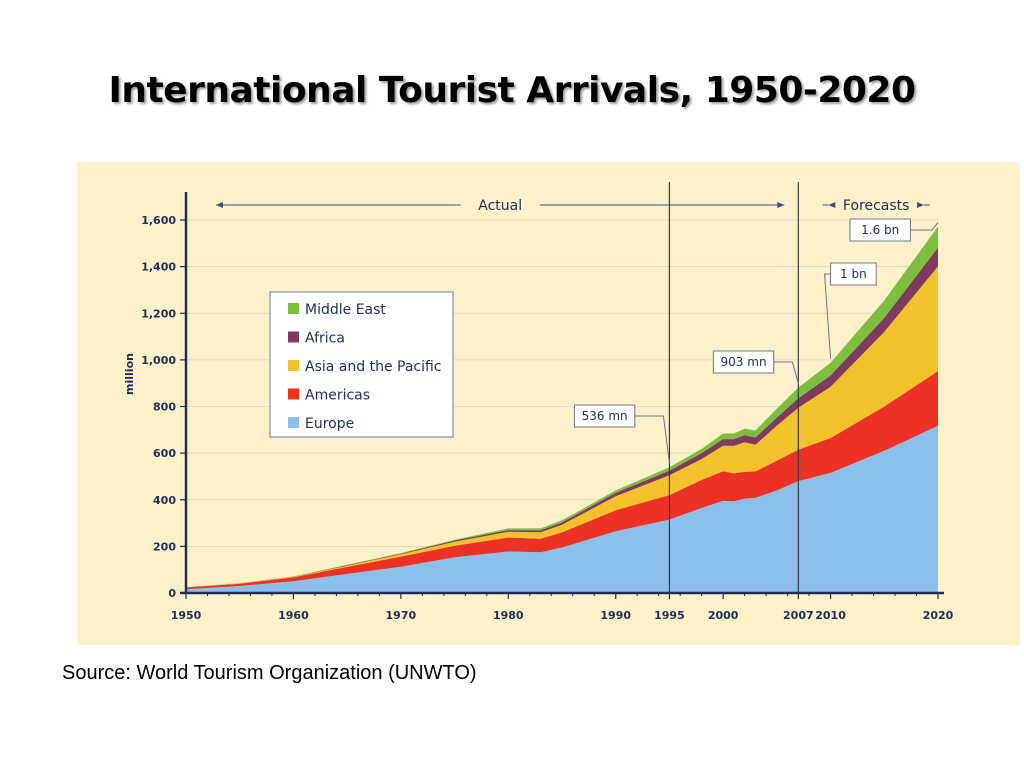  Describe the element at coordinates (158, 313) in the screenshot. I see `y-tick-label: 1,200` at that location.